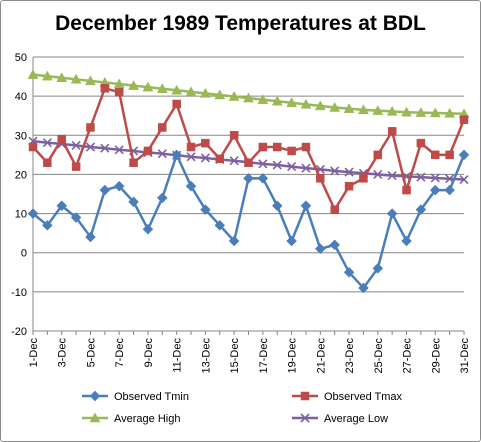  I want to click on x-tick-label: 19-Dec, so click(293, 356).